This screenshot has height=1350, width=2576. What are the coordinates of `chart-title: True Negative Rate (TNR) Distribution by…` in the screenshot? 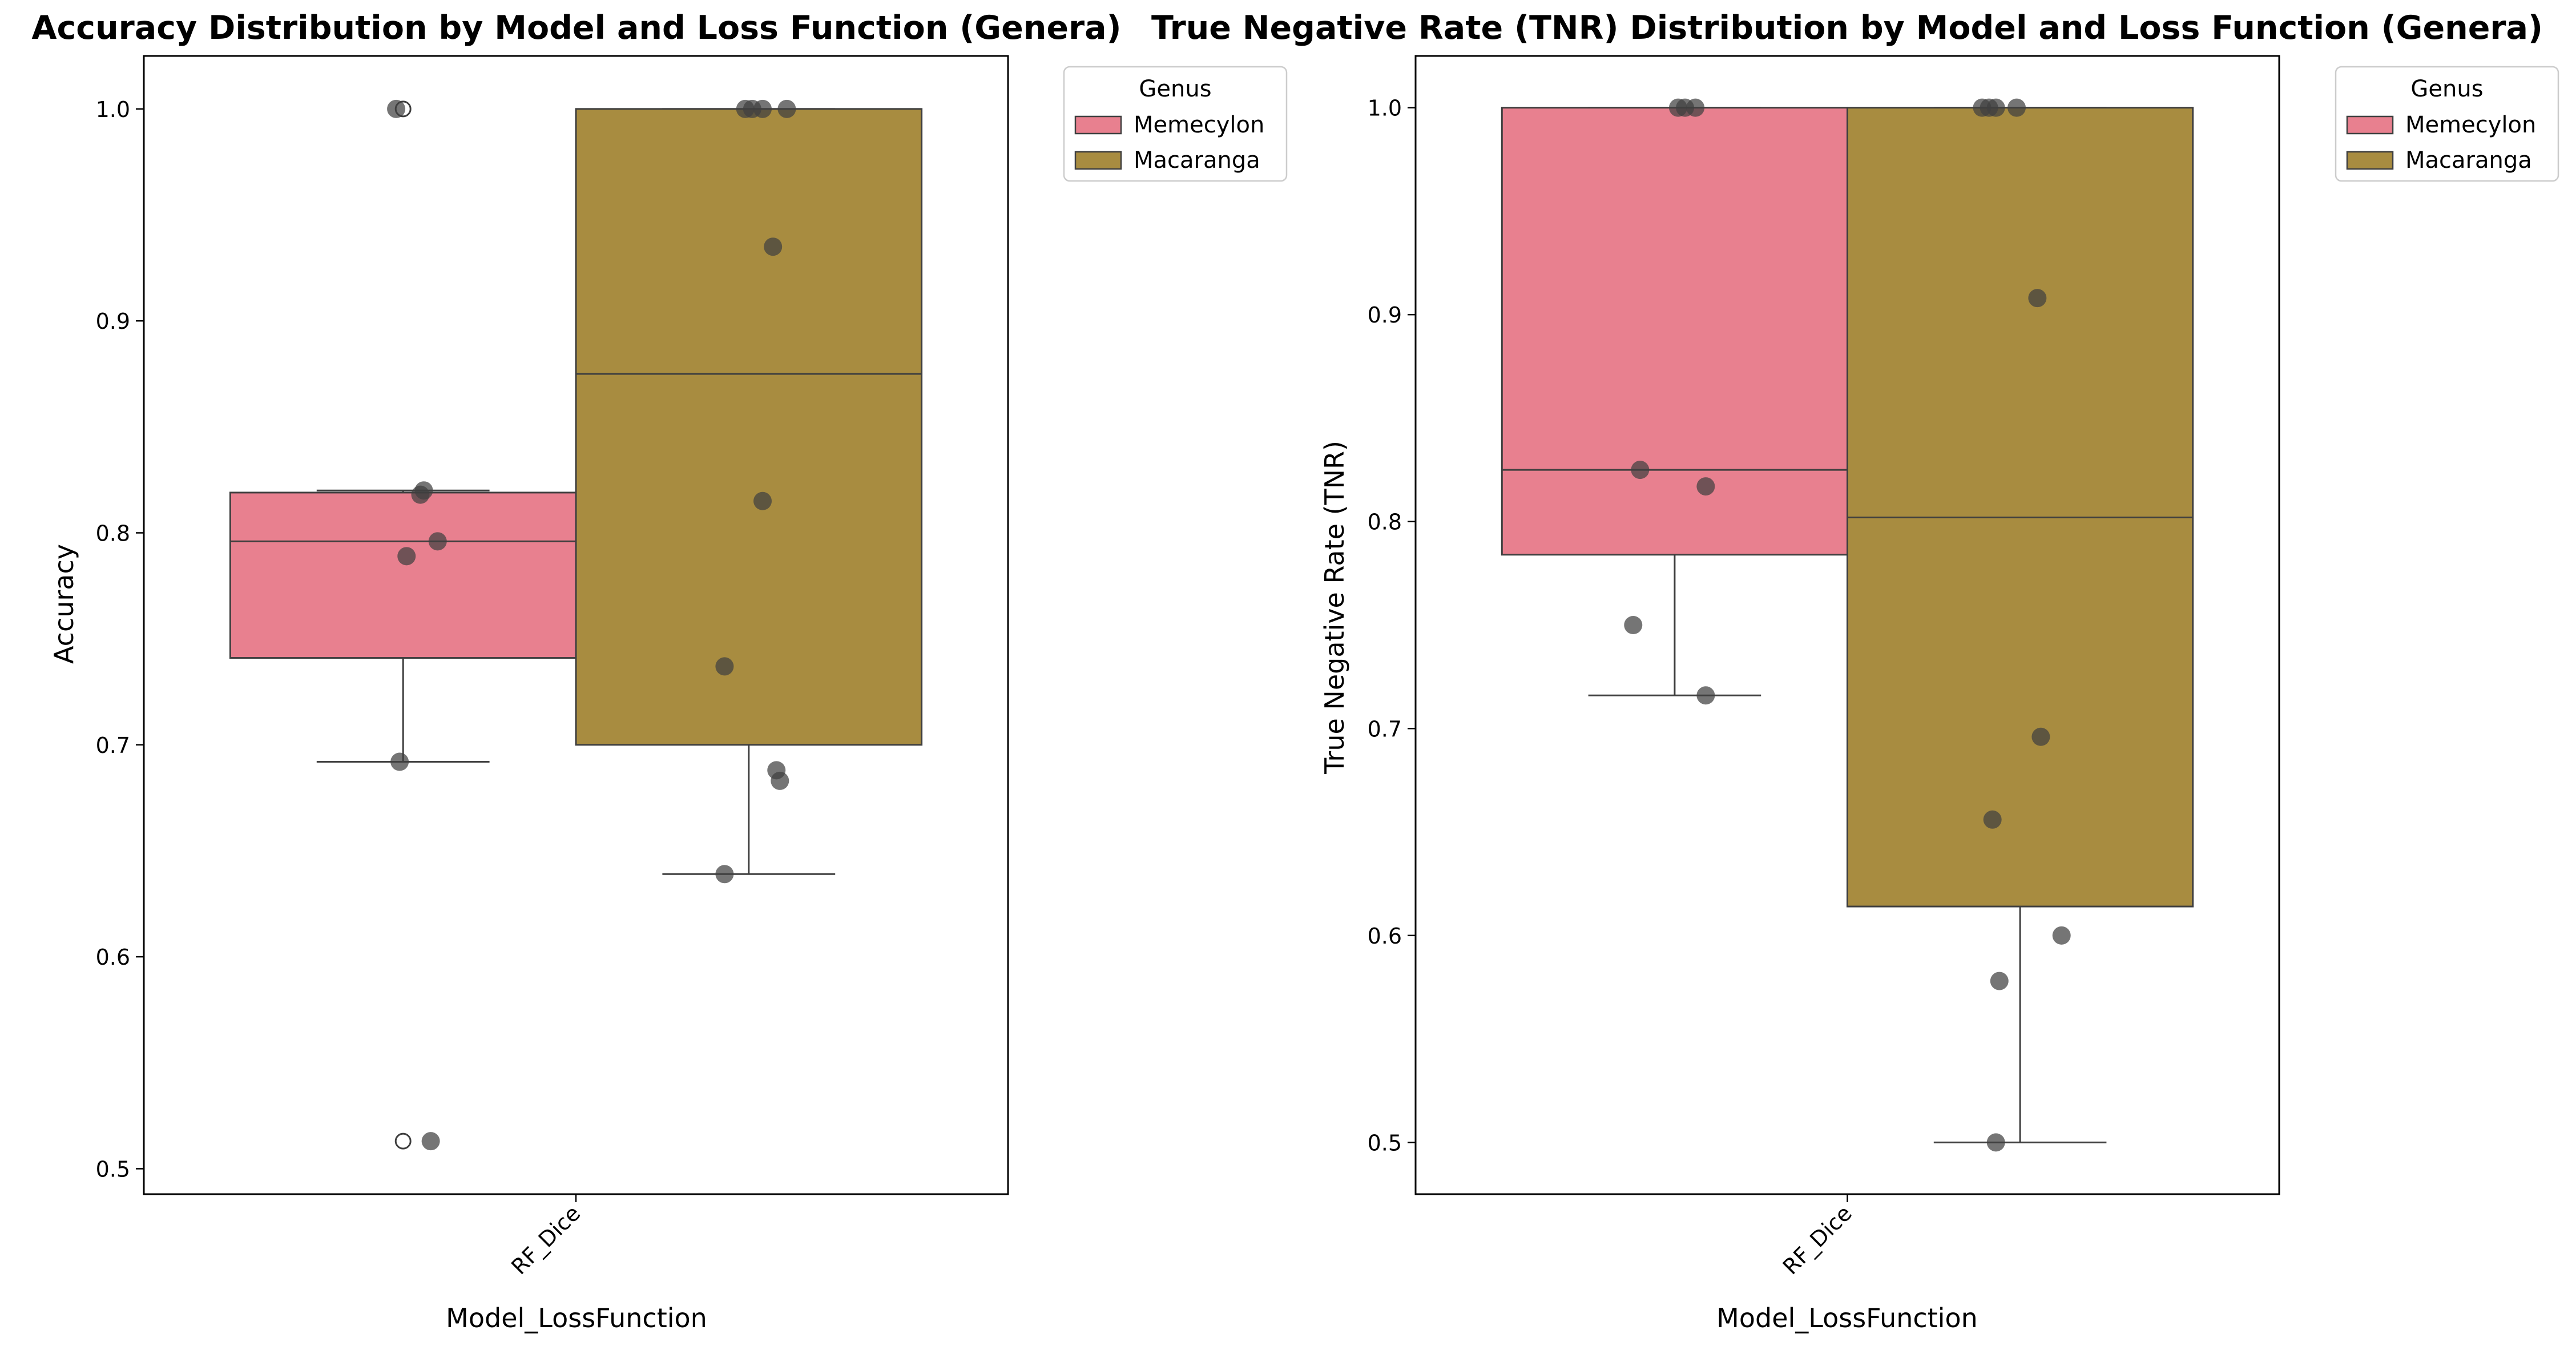 It's located at (1847, 28).